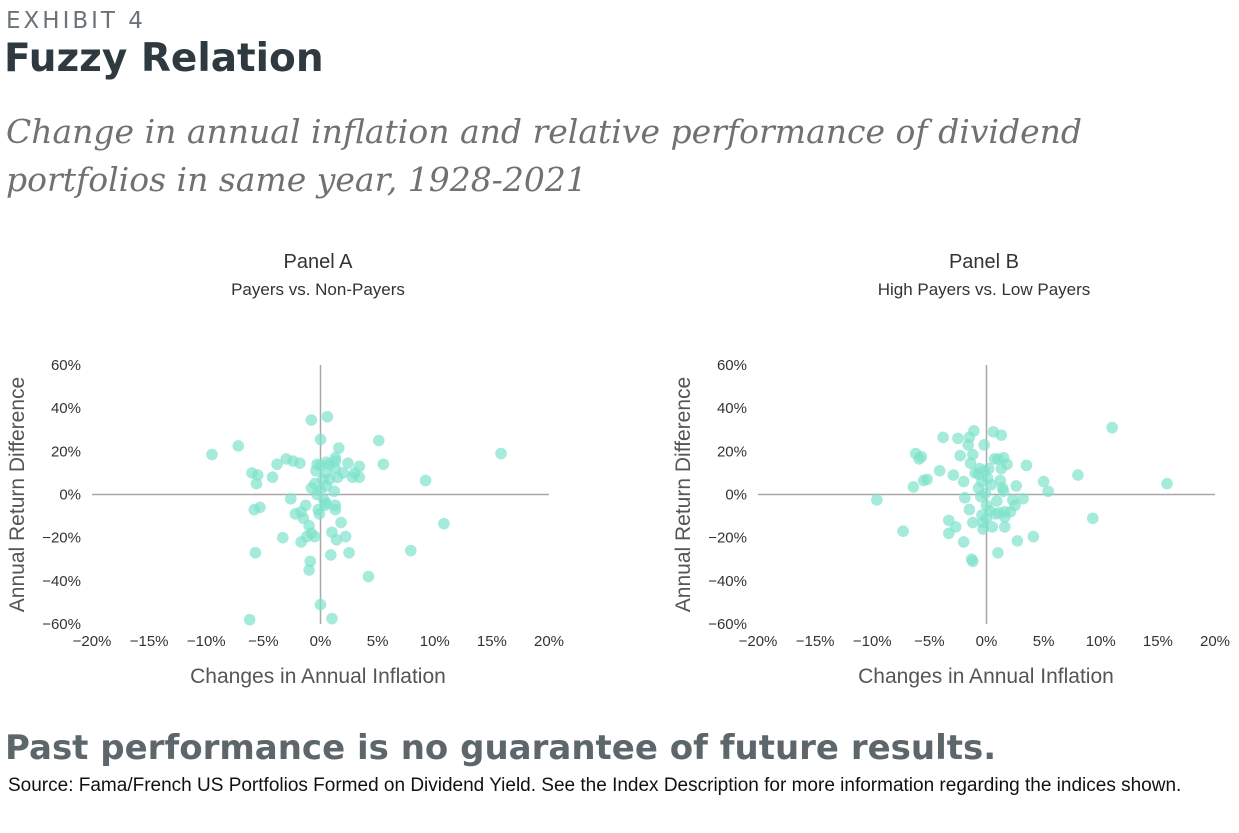 The image size is (1239, 833). What do you see at coordinates (164, 58) in the screenshot?
I see `page-title: Fuzzy Relation` at bounding box center [164, 58].